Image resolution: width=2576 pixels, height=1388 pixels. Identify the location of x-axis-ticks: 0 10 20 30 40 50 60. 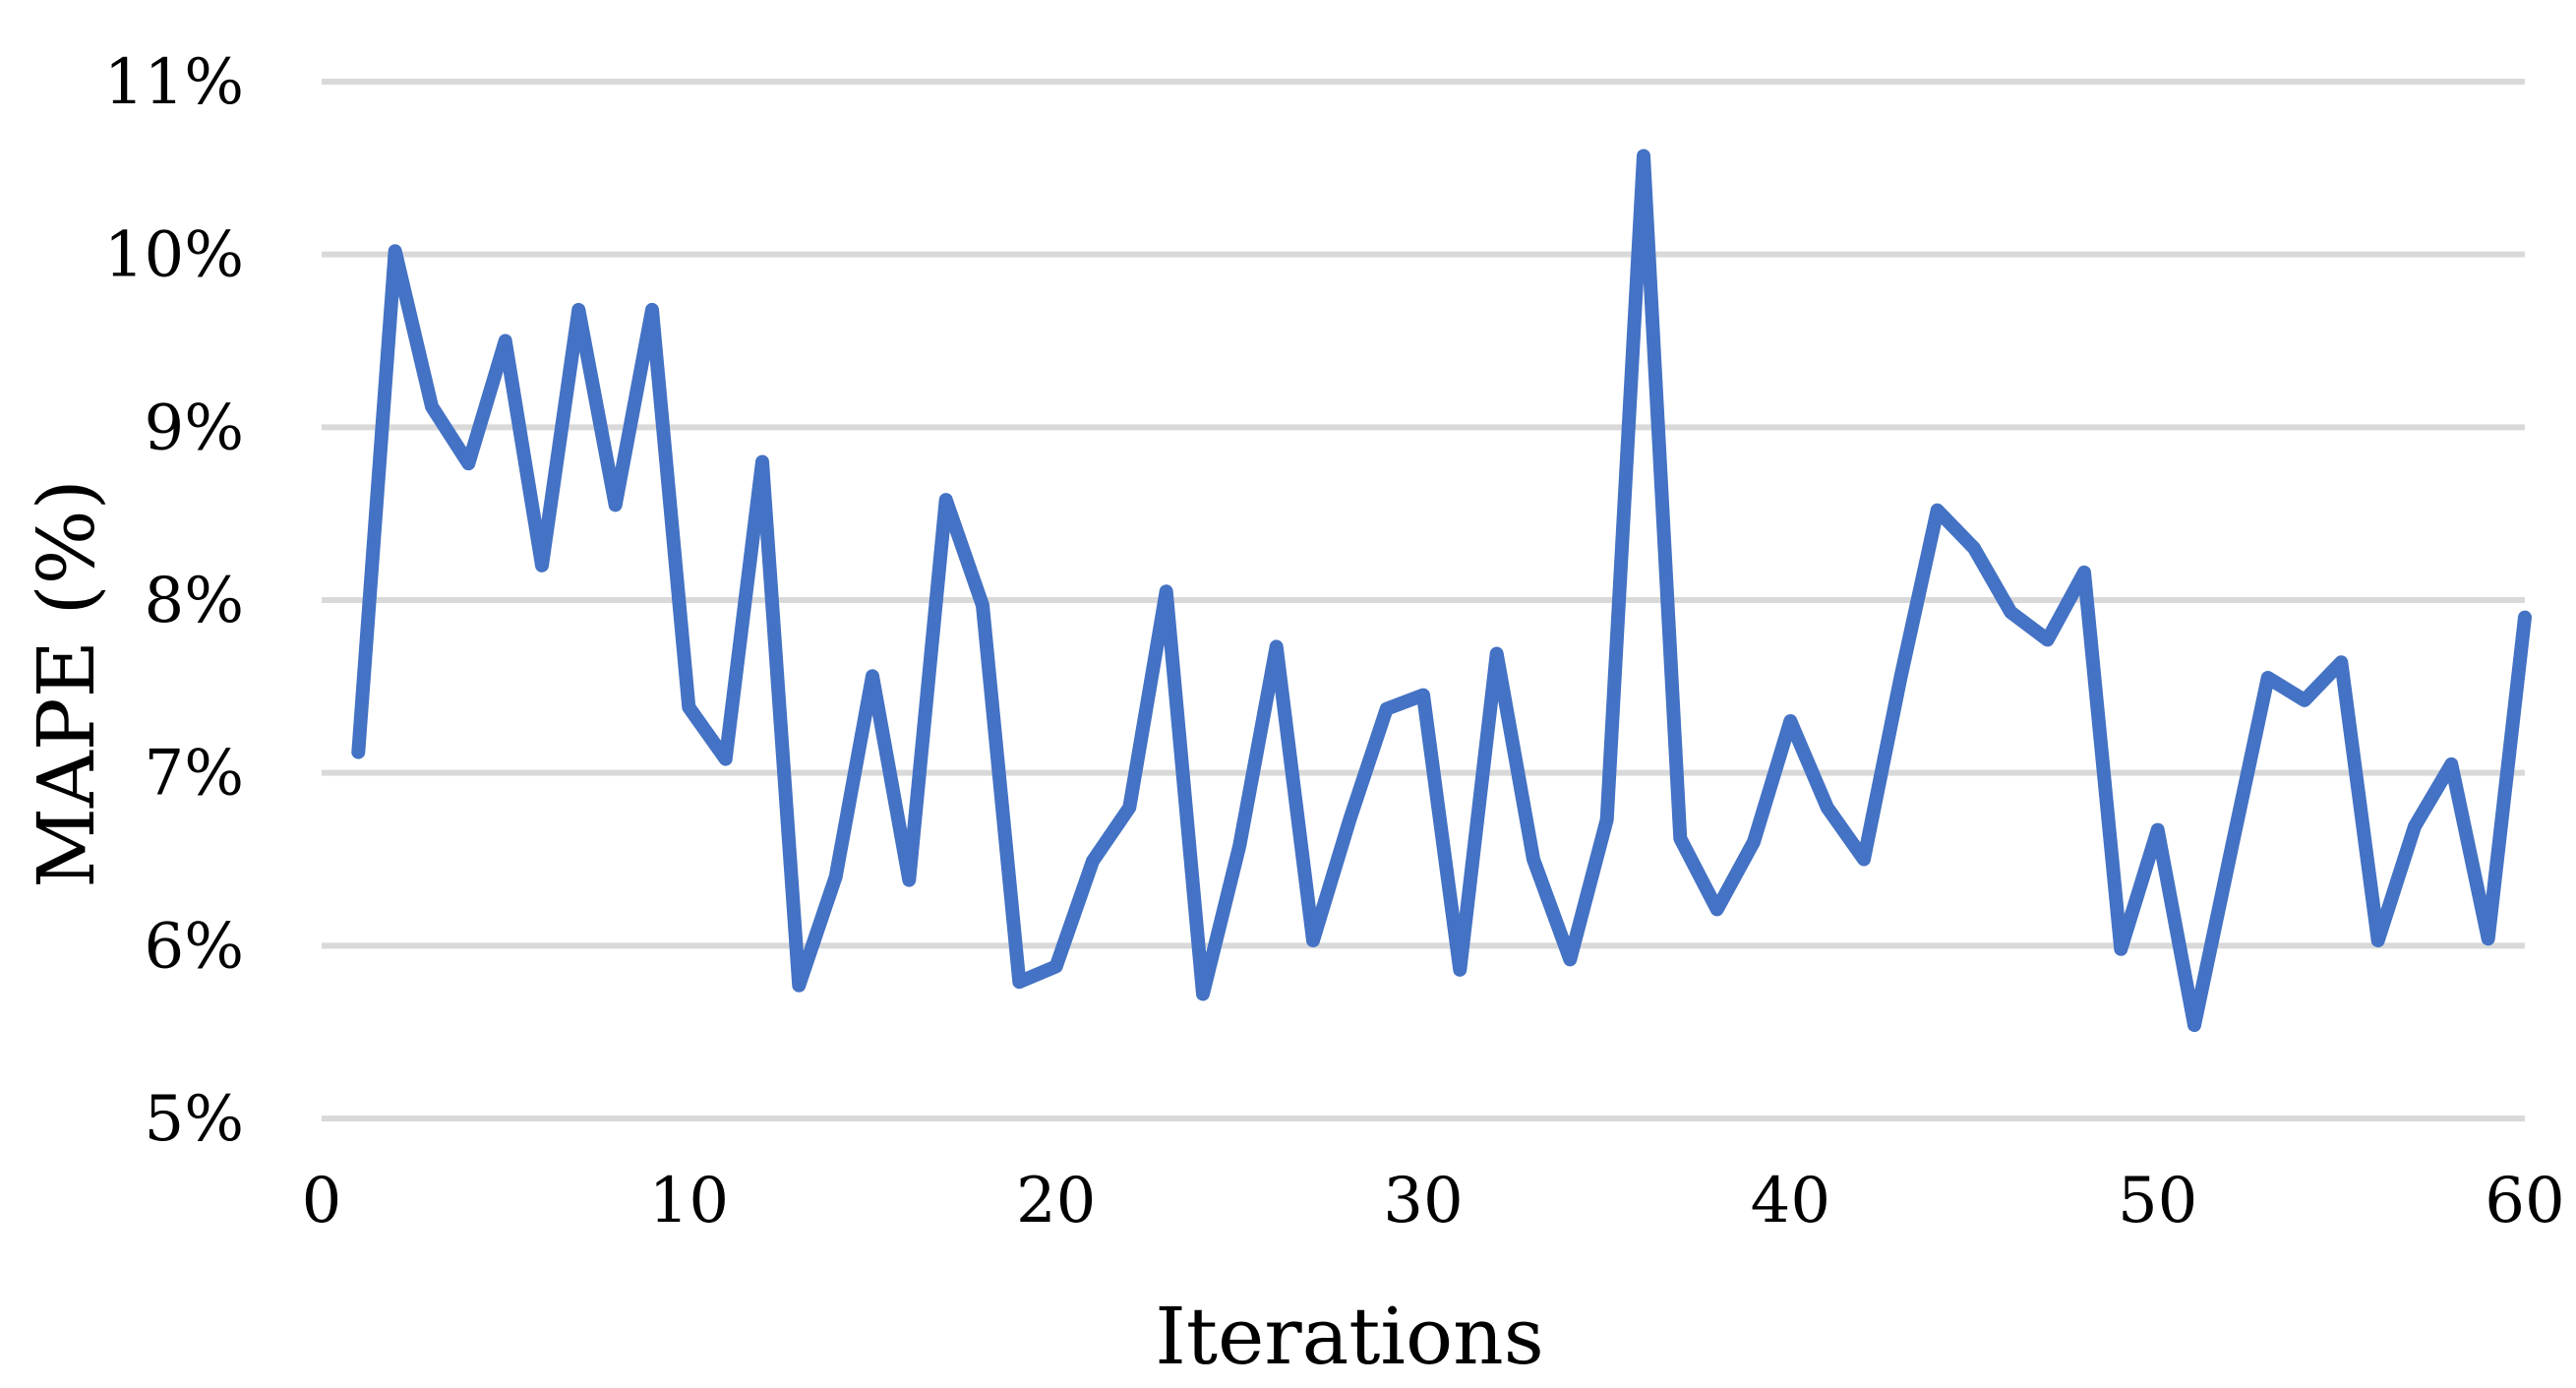
(1433, 1201).